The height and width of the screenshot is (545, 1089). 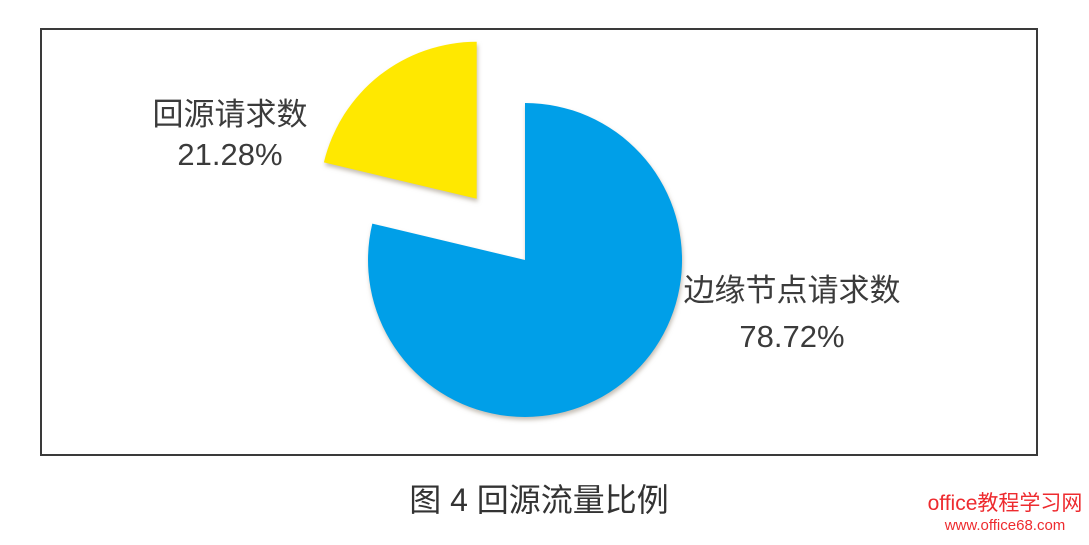 What do you see at coordinates (792, 290) in the screenshot?
I see `data-label-edge-name: 边缘节点请求数` at bounding box center [792, 290].